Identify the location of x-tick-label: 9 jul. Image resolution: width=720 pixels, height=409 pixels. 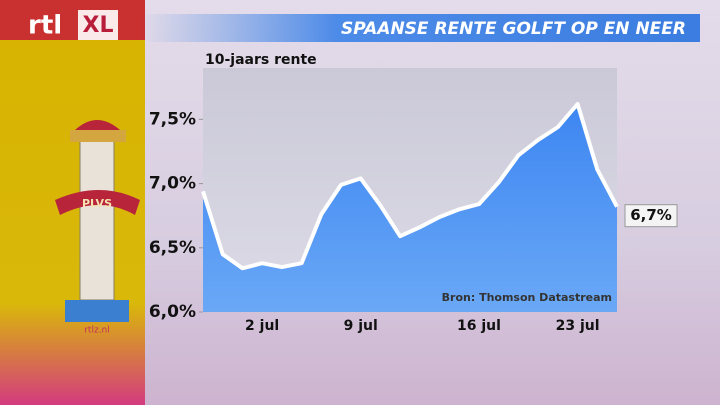
(361, 326).